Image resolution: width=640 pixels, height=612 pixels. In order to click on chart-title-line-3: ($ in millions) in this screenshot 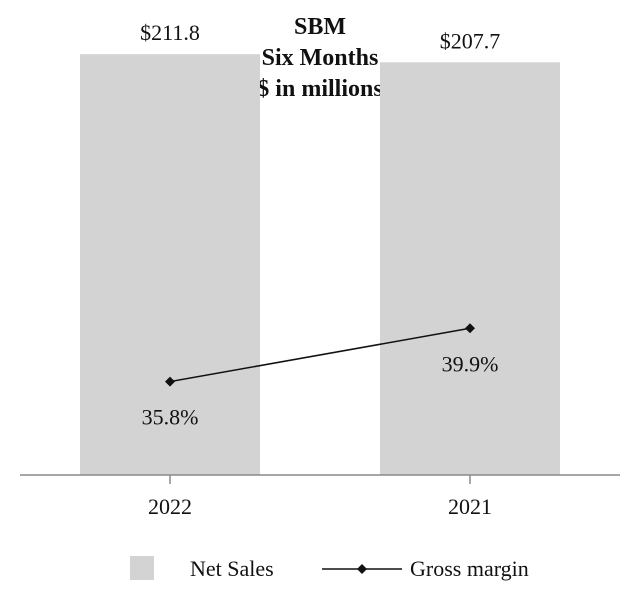, I will do `click(320, 89)`.